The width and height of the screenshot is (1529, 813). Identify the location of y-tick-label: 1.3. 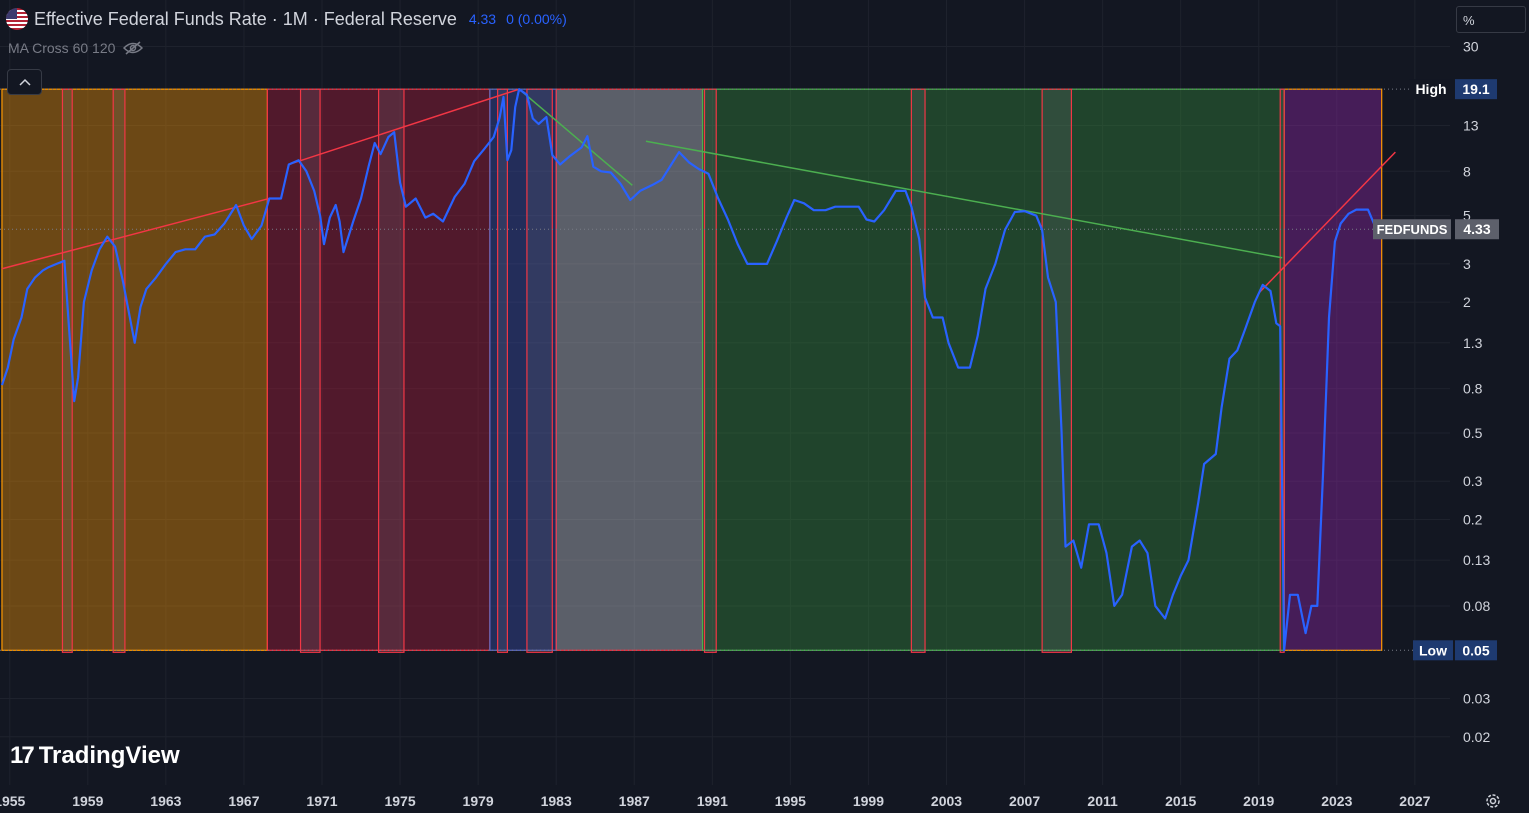
(1473, 343).